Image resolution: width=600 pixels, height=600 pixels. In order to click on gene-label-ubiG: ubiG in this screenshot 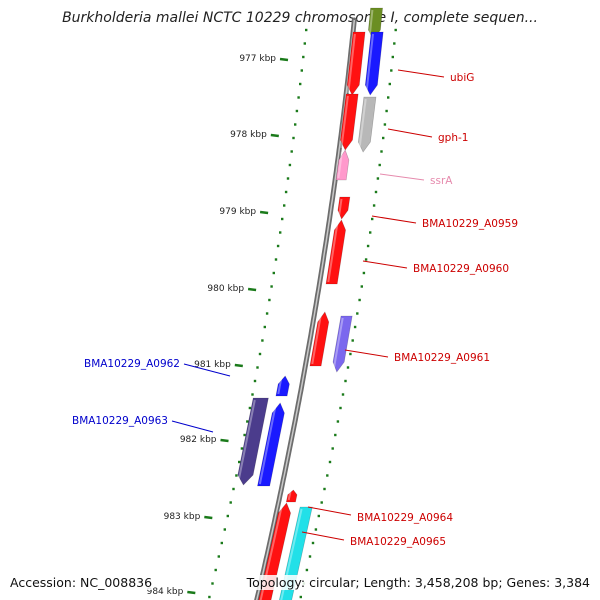, I will do `click(462, 78)`.